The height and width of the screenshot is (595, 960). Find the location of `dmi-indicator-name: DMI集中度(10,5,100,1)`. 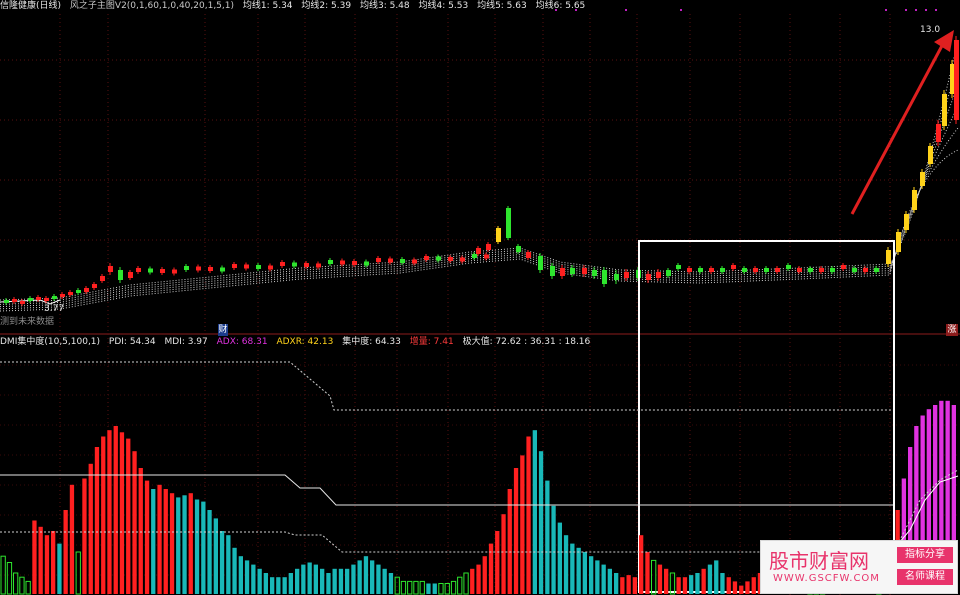

dmi-indicator-name: DMI集中度(10,5,100,1) is located at coordinates (50, 342).